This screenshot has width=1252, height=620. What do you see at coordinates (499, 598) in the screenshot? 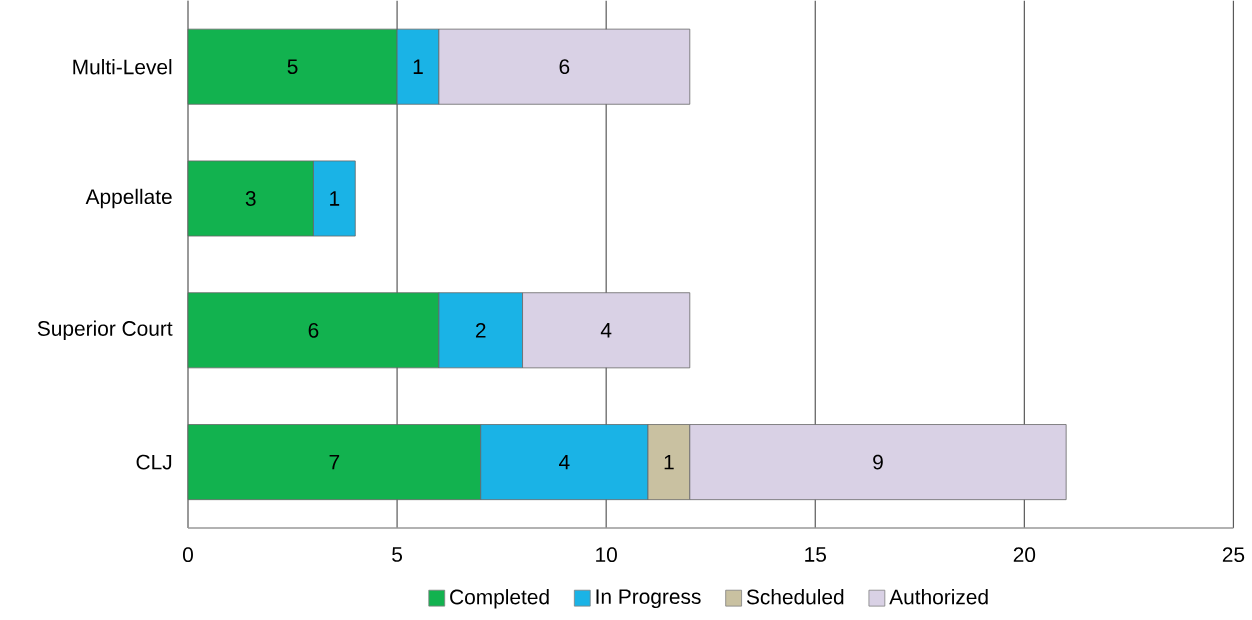
I see `legend-label: Completed` at bounding box center [499, 598].